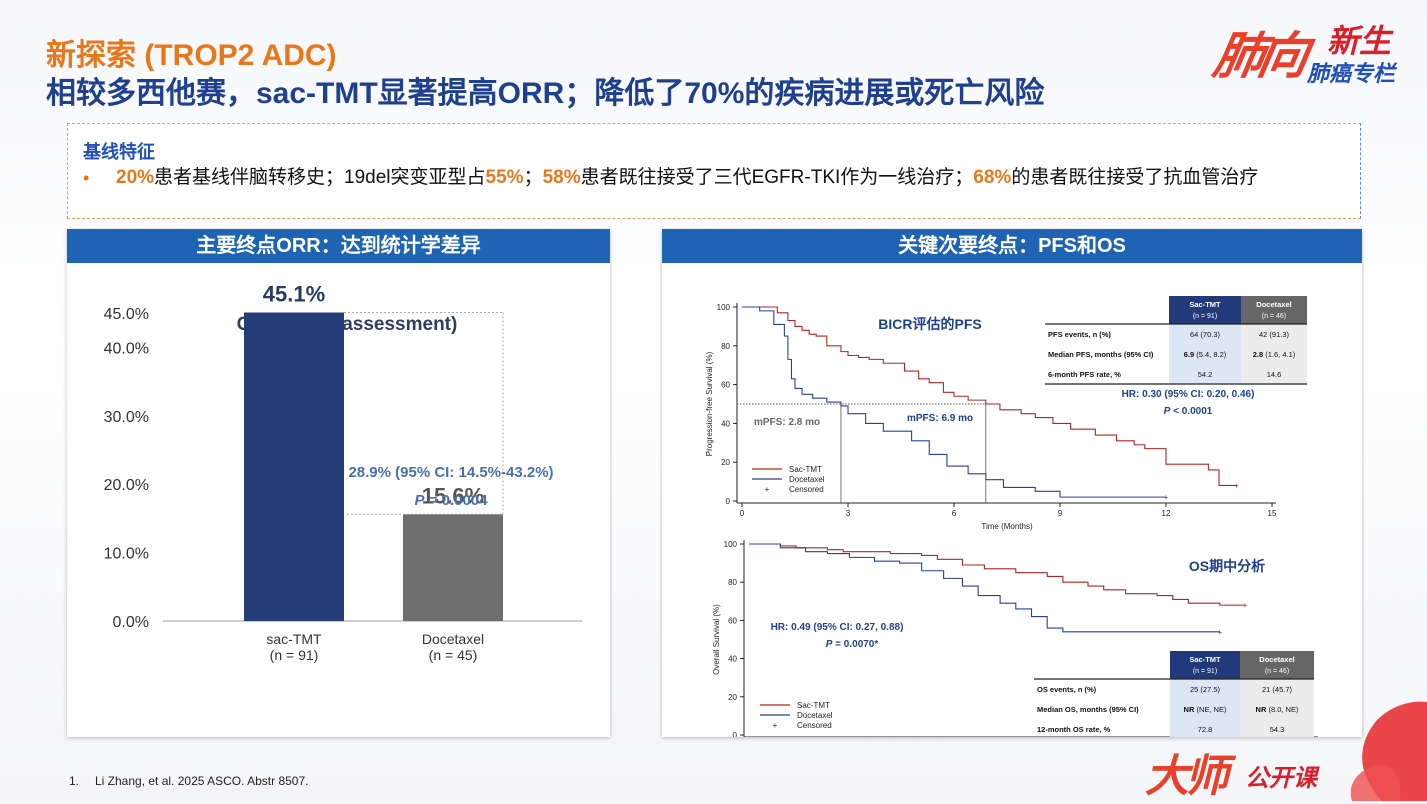  Describe the element at coordinates (1274, 310) in the screenshot. I see `pfs-table-head-doc` at that location.